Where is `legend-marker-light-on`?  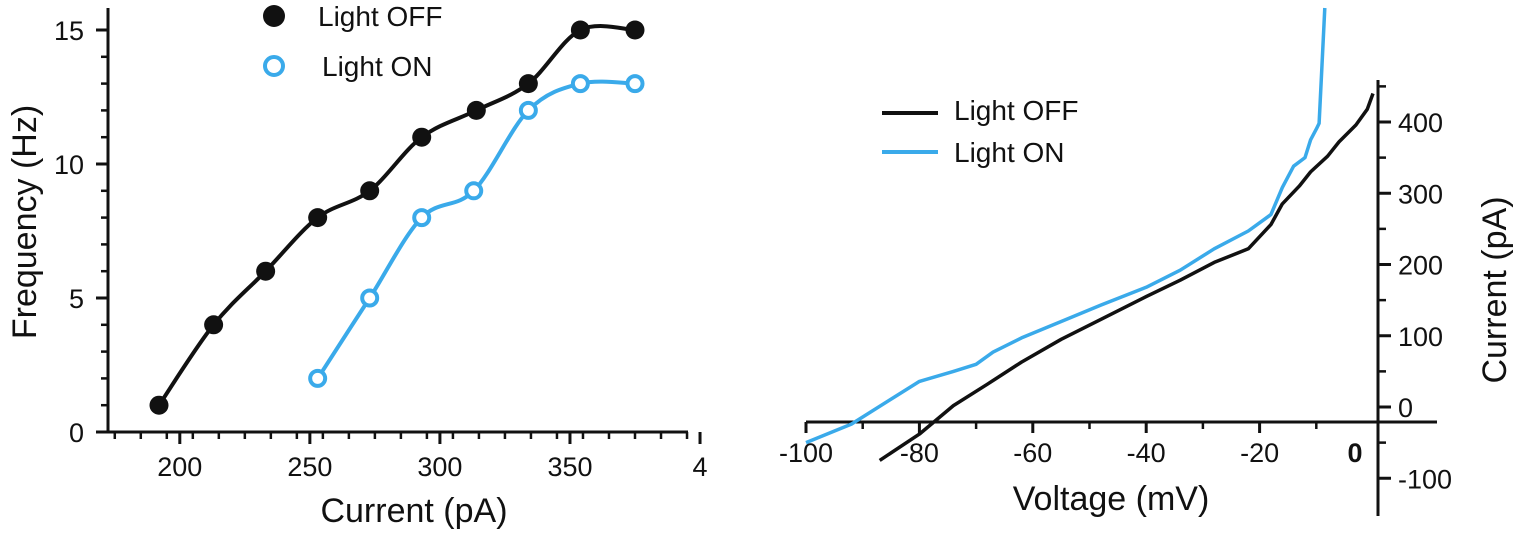
legend-marker-light-on is located at coordinates (274, 66).